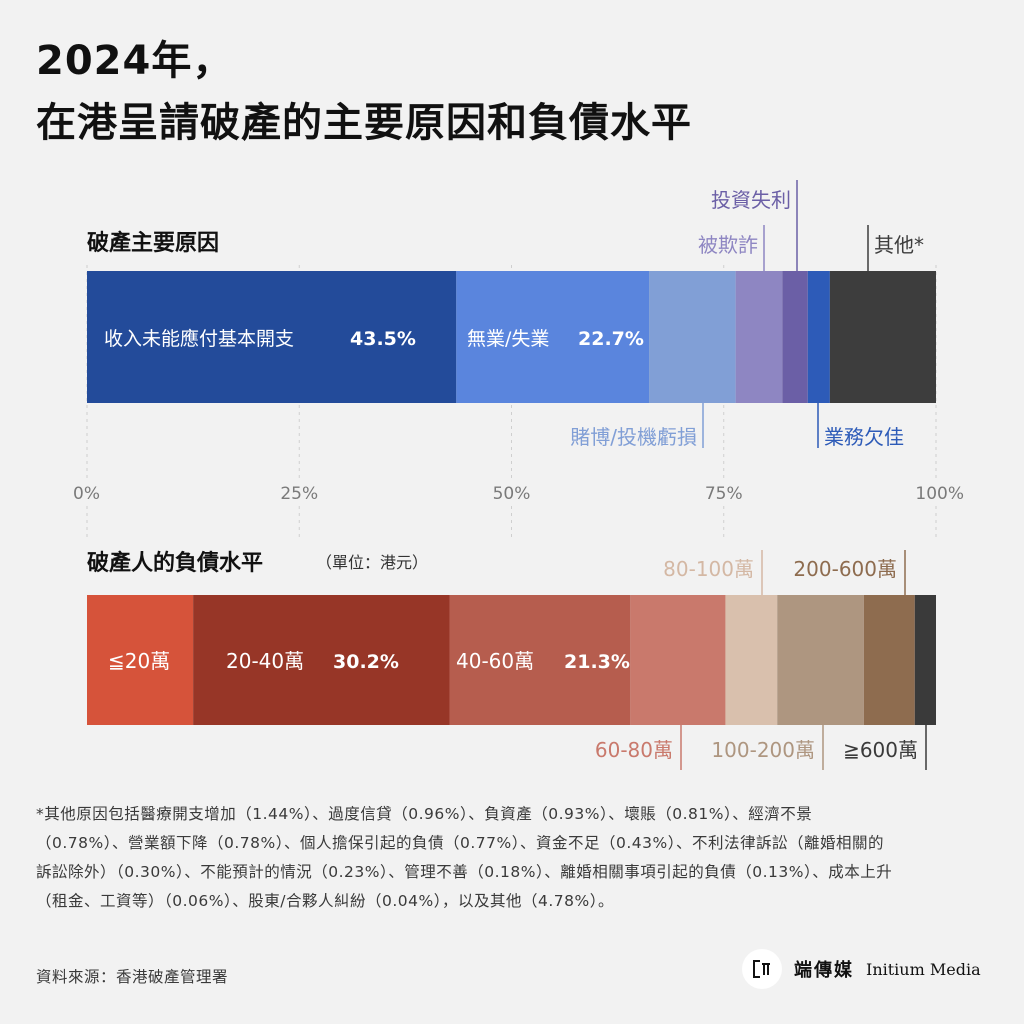  What do you see at coordinates (762, 969) in the screenshot?
I see `initium-logo-icon` at bounding box center [762, 969].